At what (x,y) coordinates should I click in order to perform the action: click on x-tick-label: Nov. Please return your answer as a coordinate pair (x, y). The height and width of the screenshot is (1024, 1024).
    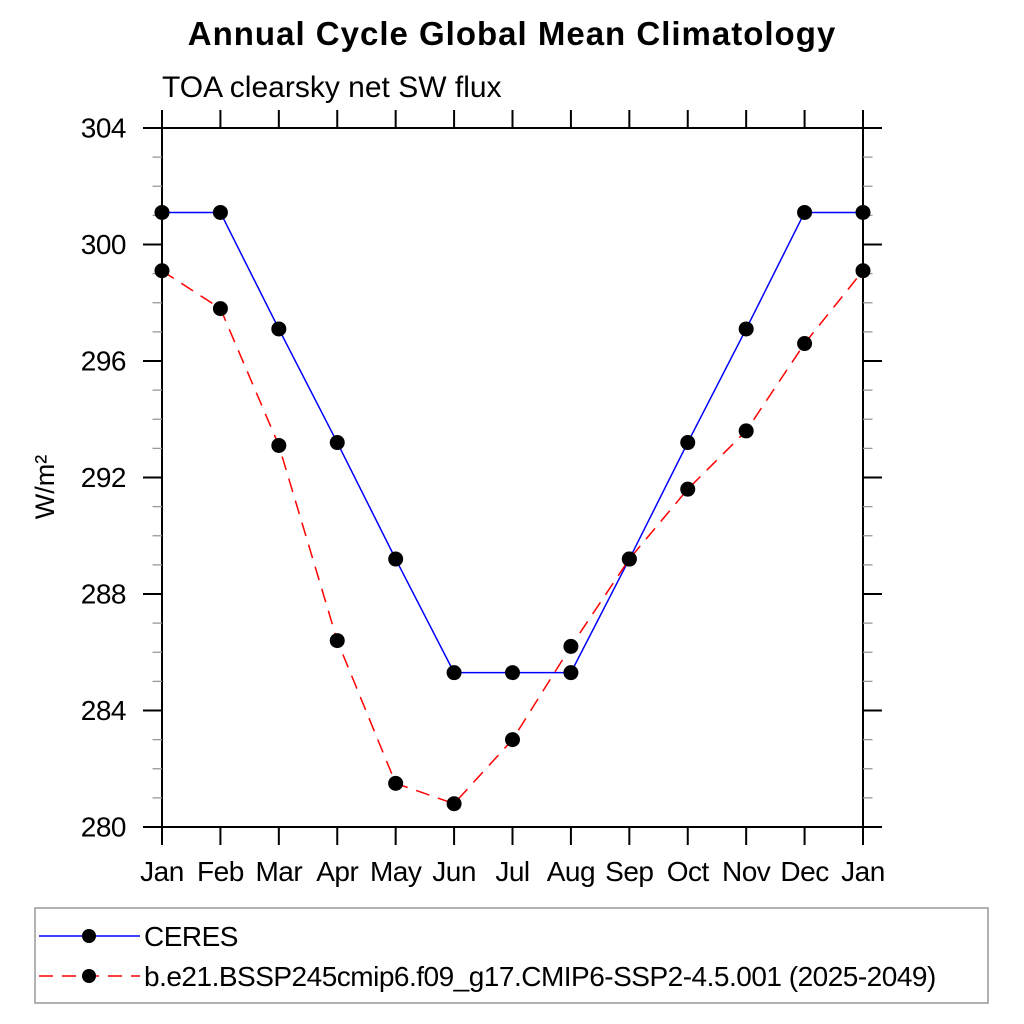
    Looking at the image, I should click on (746, 871).